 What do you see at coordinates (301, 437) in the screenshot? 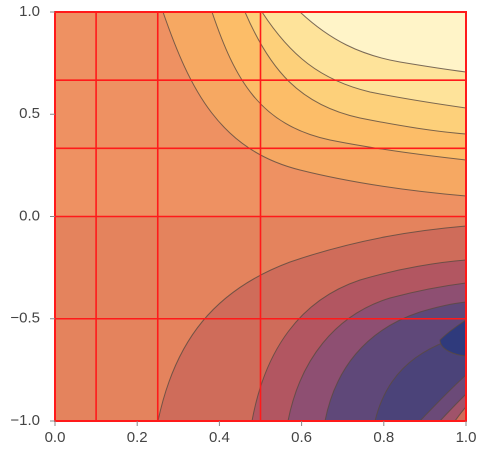
I see `x-tick-label: 0.6` at bounding box center [301, 437].